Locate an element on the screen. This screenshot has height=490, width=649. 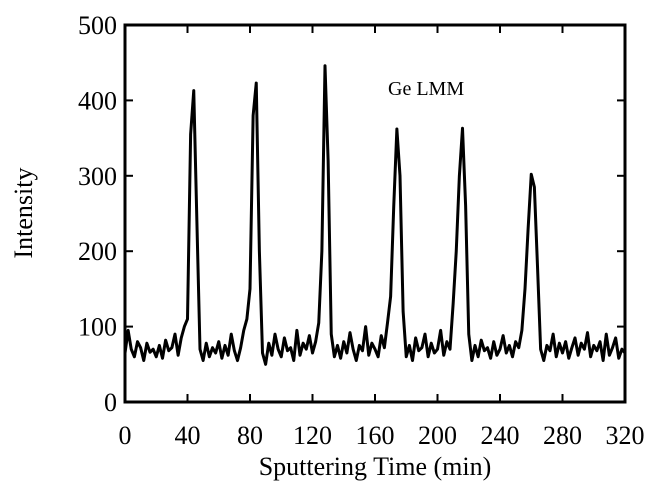
y-tick-label: 300 is located at coordinates (97, 176).